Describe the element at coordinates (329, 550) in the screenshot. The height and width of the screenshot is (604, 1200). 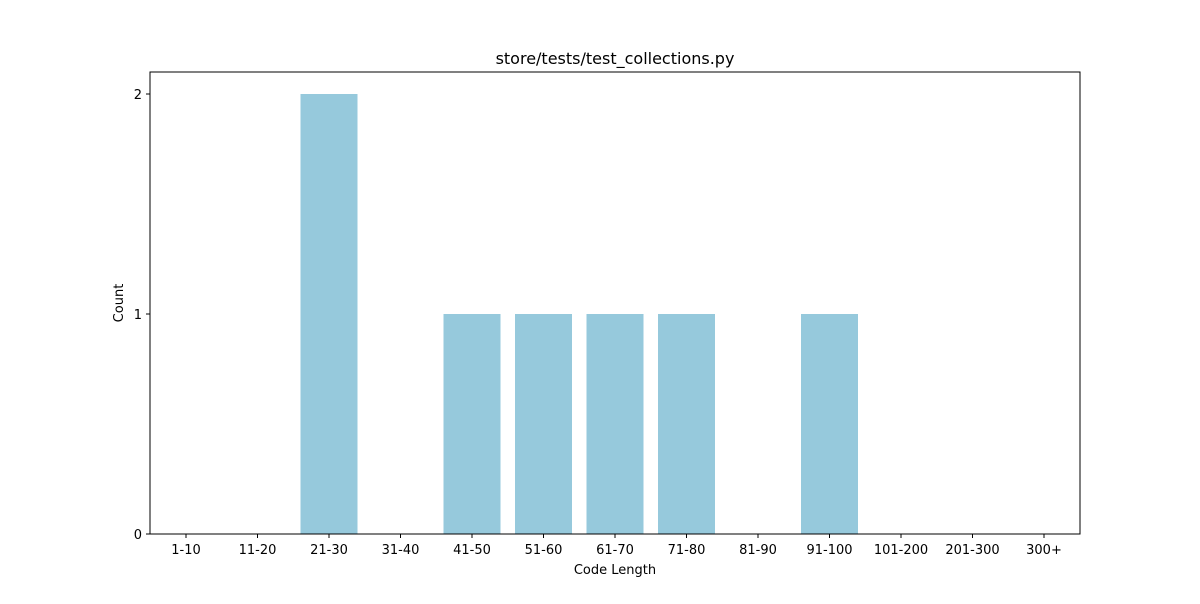
I see `x-tick-label: 21-30` at that location.